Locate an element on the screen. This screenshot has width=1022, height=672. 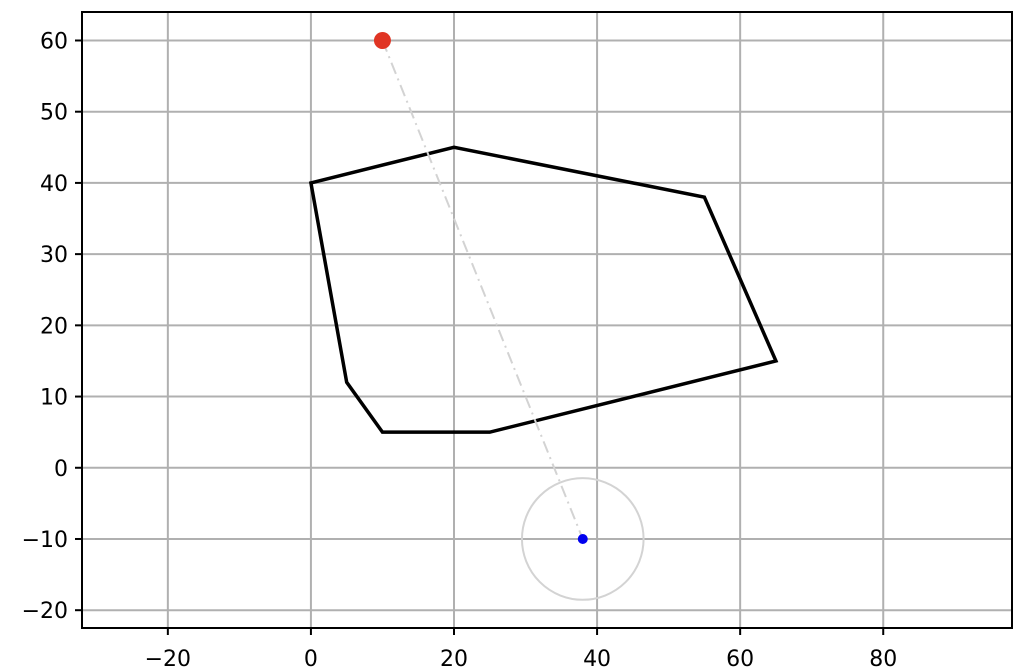
y-tick-label: −20 is located at coordinates (45, 611).